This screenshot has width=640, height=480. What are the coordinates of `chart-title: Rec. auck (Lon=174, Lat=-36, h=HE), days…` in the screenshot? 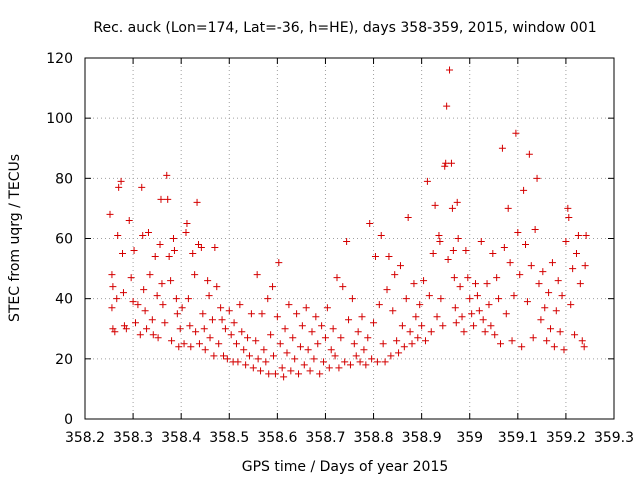 It's located at (344, 28).